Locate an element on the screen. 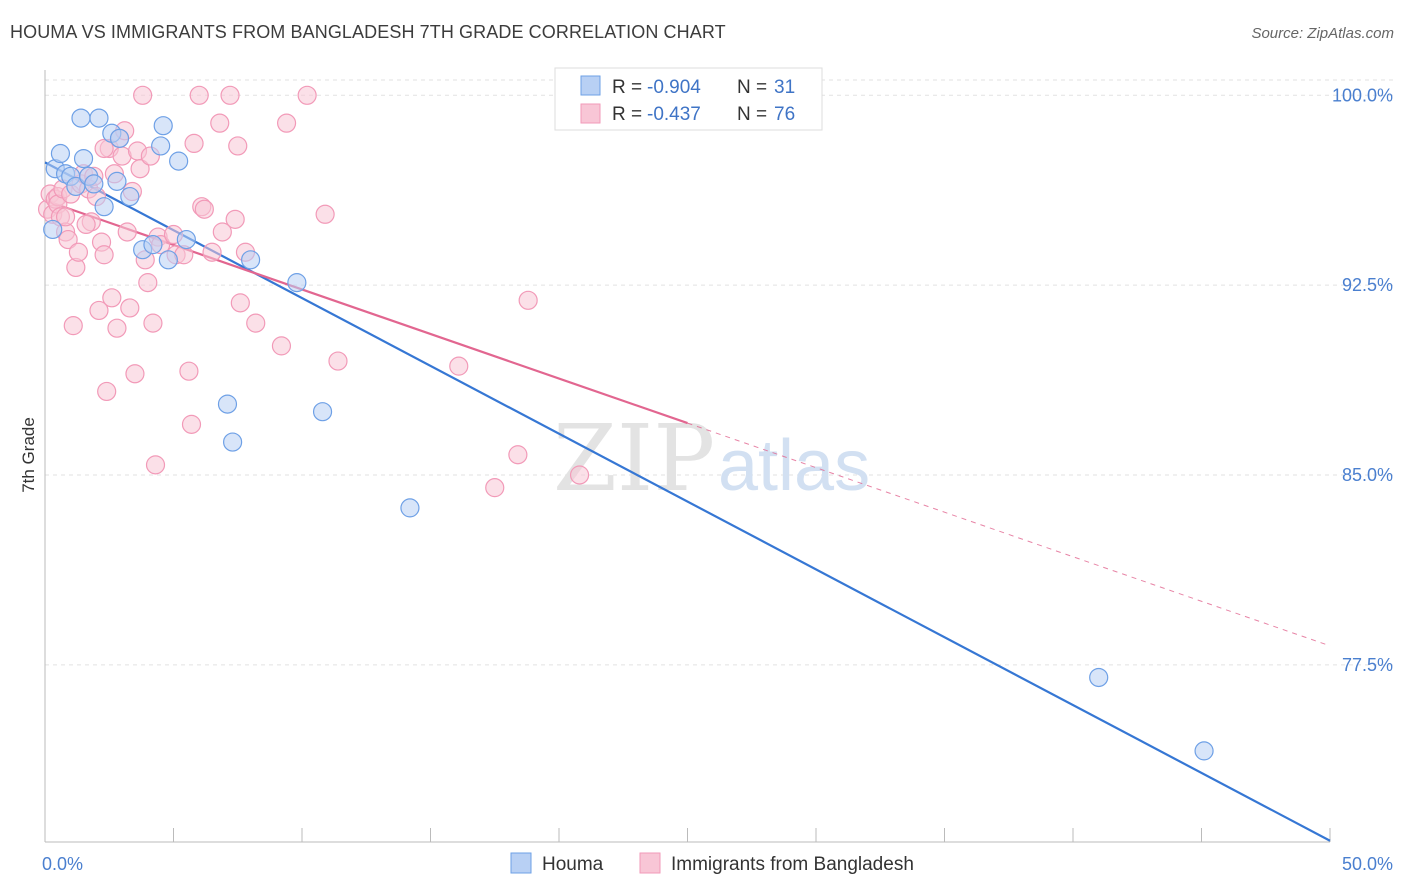  legend-n-label-houma: N = is located at coordinates (752, 87).